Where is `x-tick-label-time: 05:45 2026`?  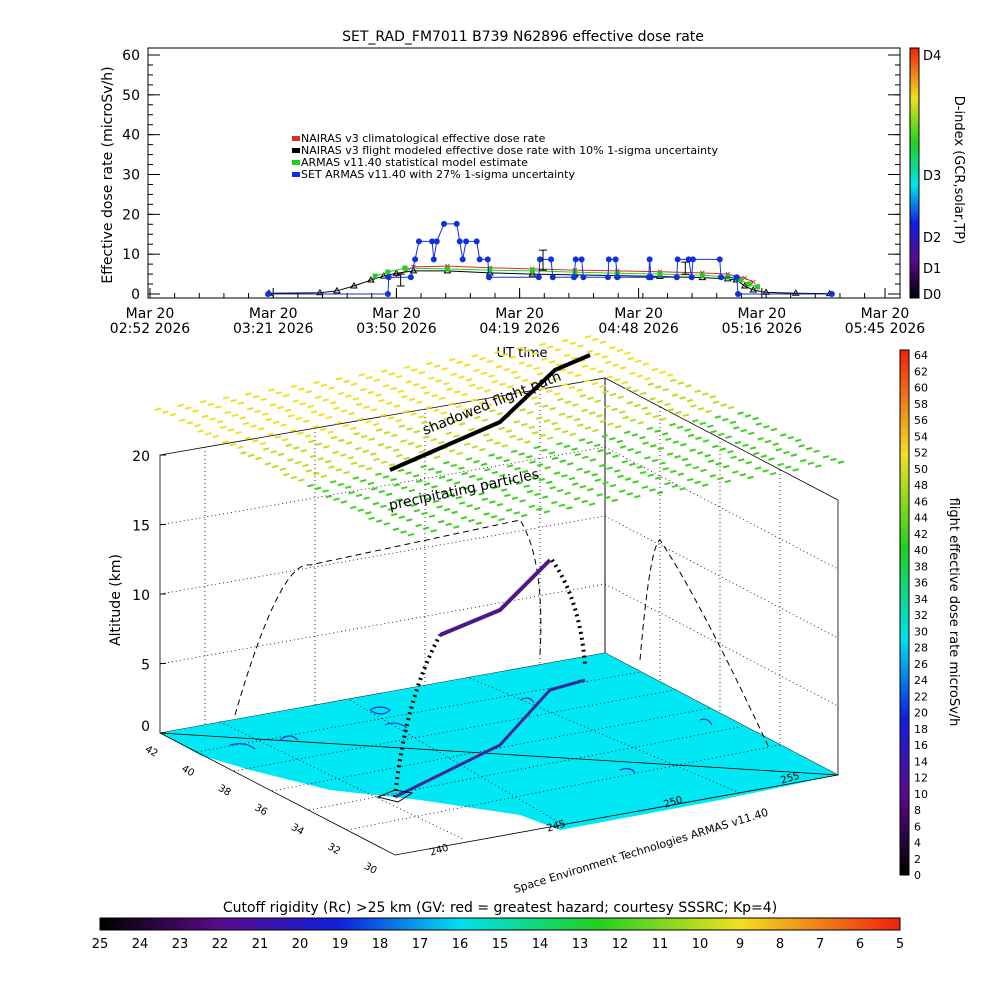
x-tick-label-time: 05:45 2026 is located at coordinates (885, 329).